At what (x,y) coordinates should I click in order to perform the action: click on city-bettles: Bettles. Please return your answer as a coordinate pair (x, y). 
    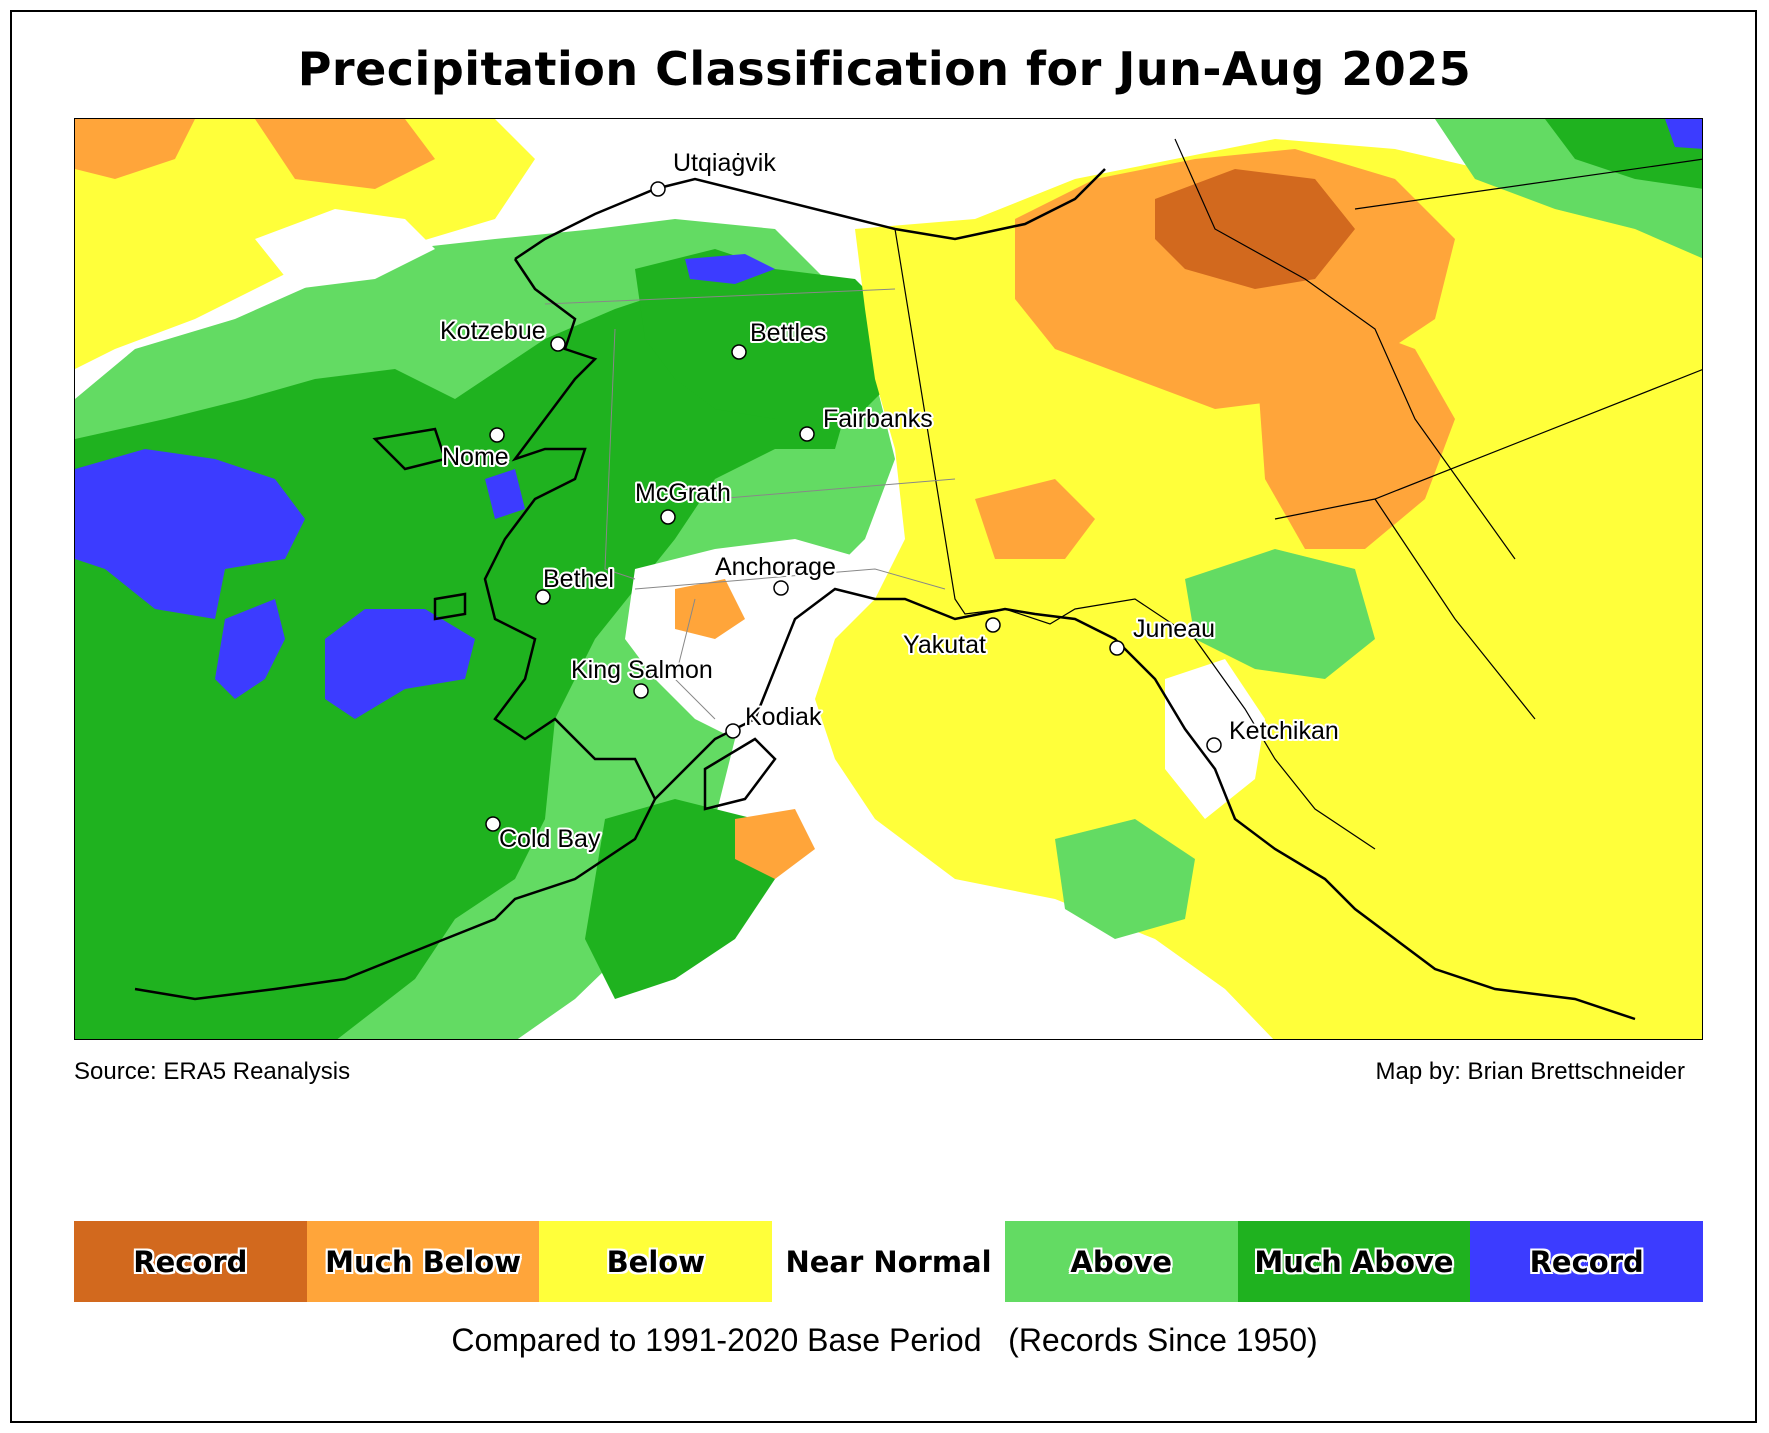
    Looking at the image, I should click on (779, 338).